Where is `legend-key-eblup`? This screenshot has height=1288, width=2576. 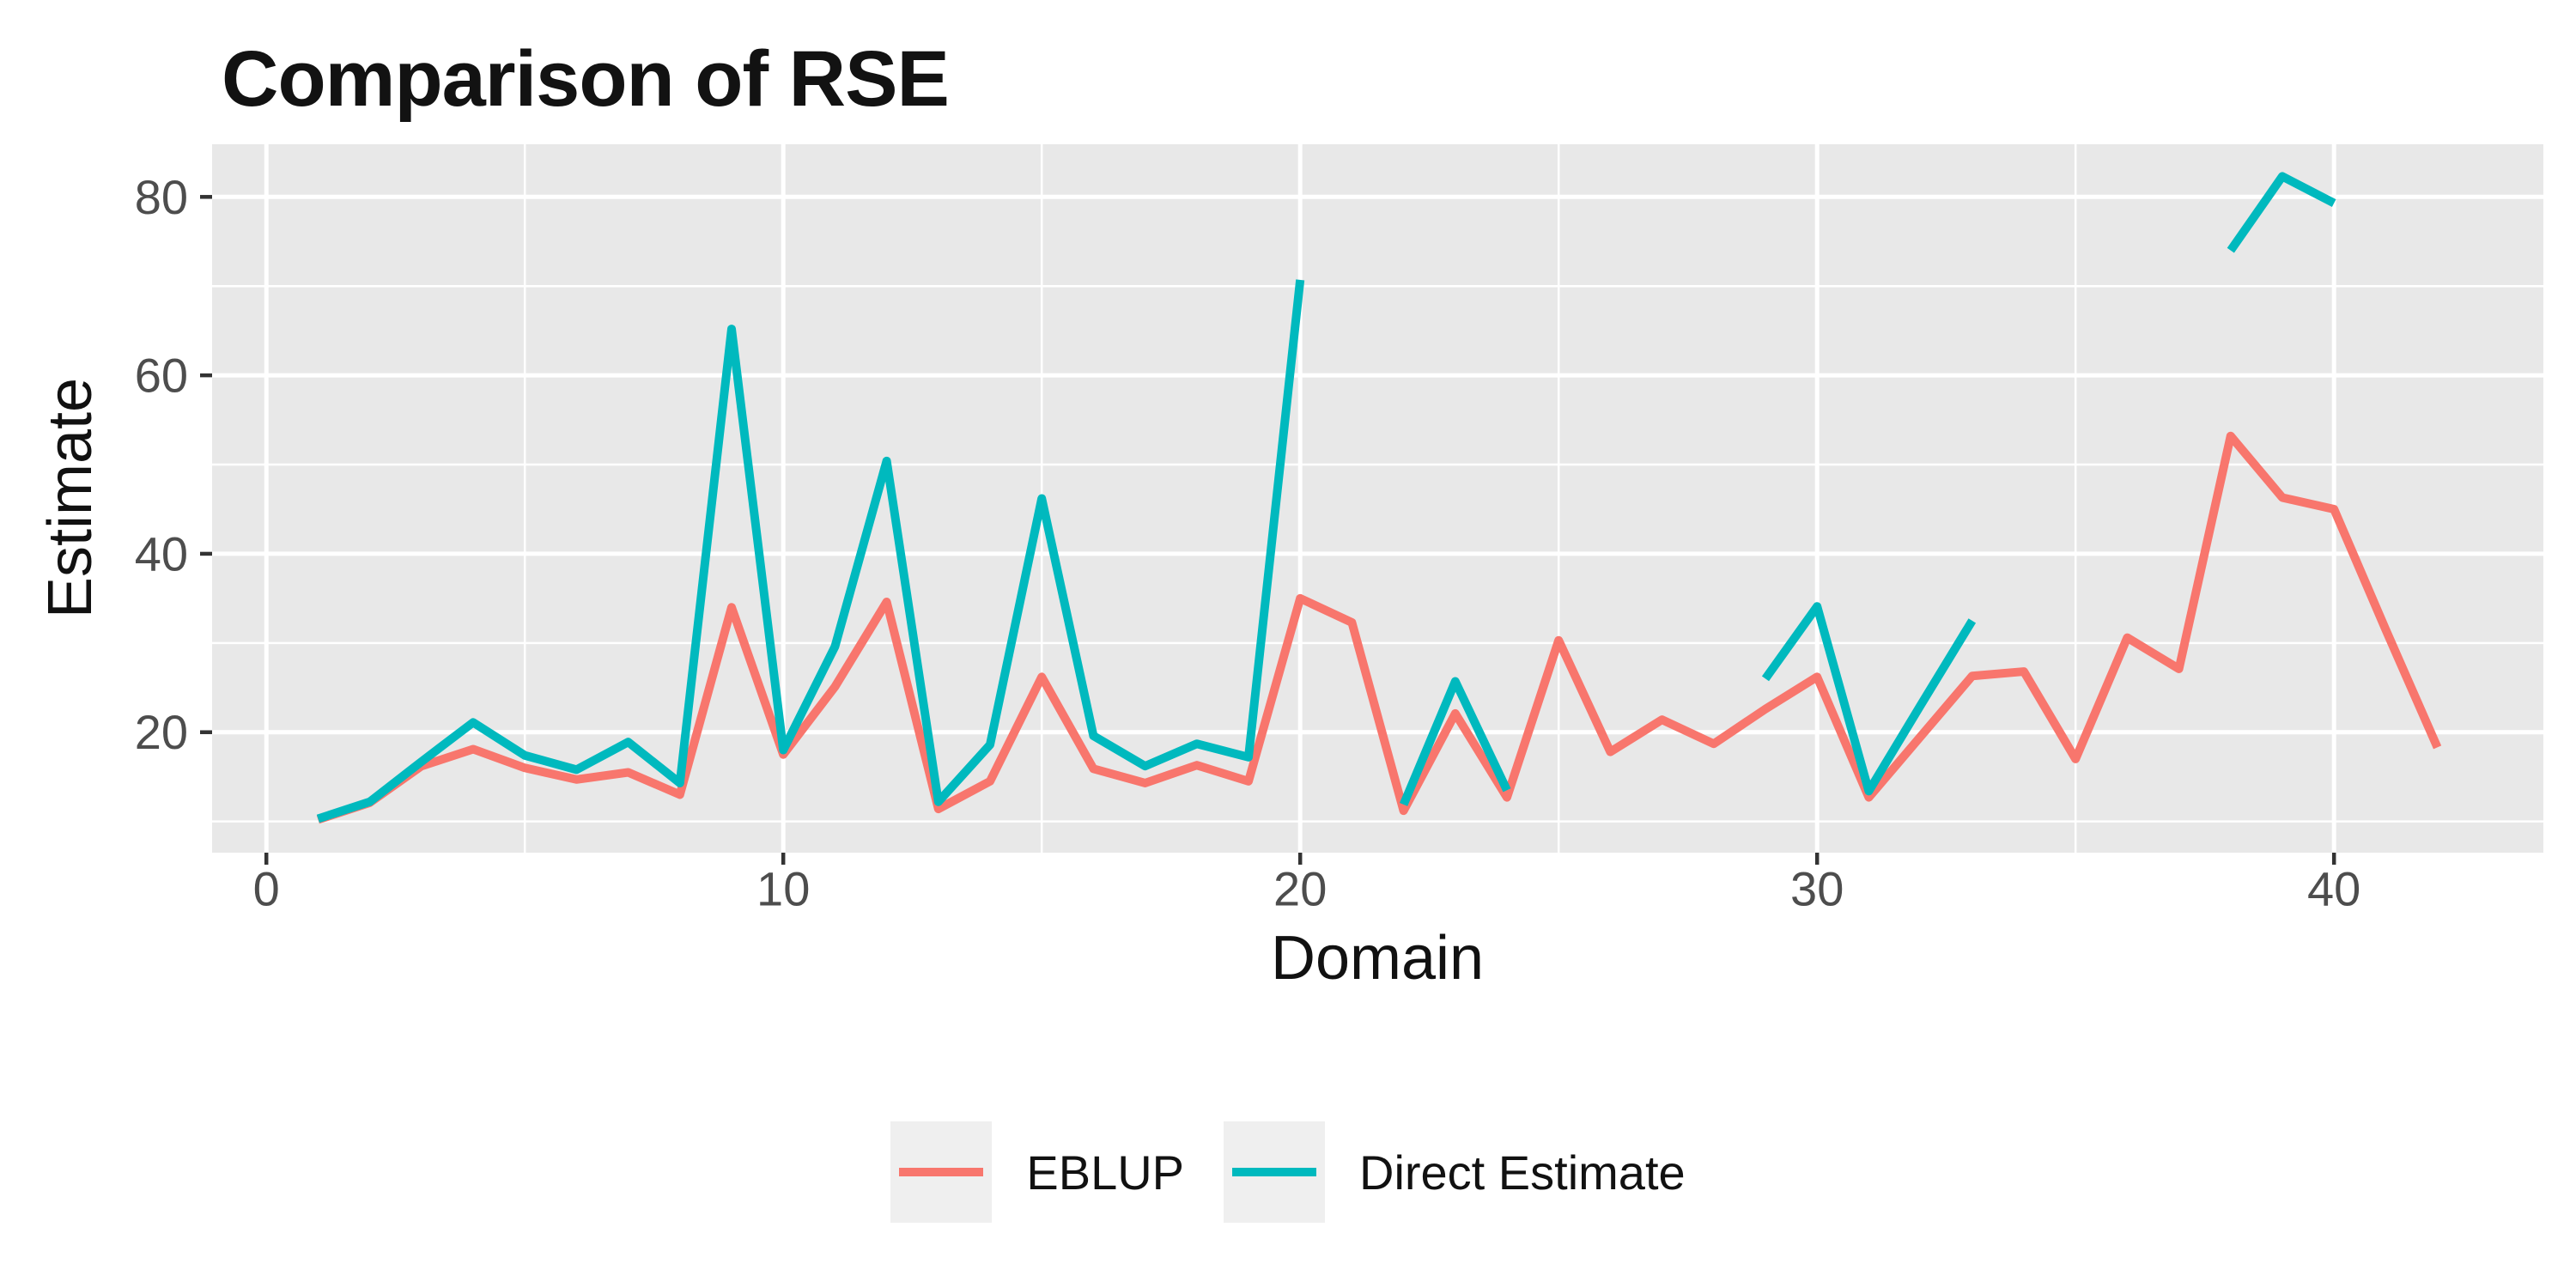 legend-key-eblup is located at coordinates (941, 1172).